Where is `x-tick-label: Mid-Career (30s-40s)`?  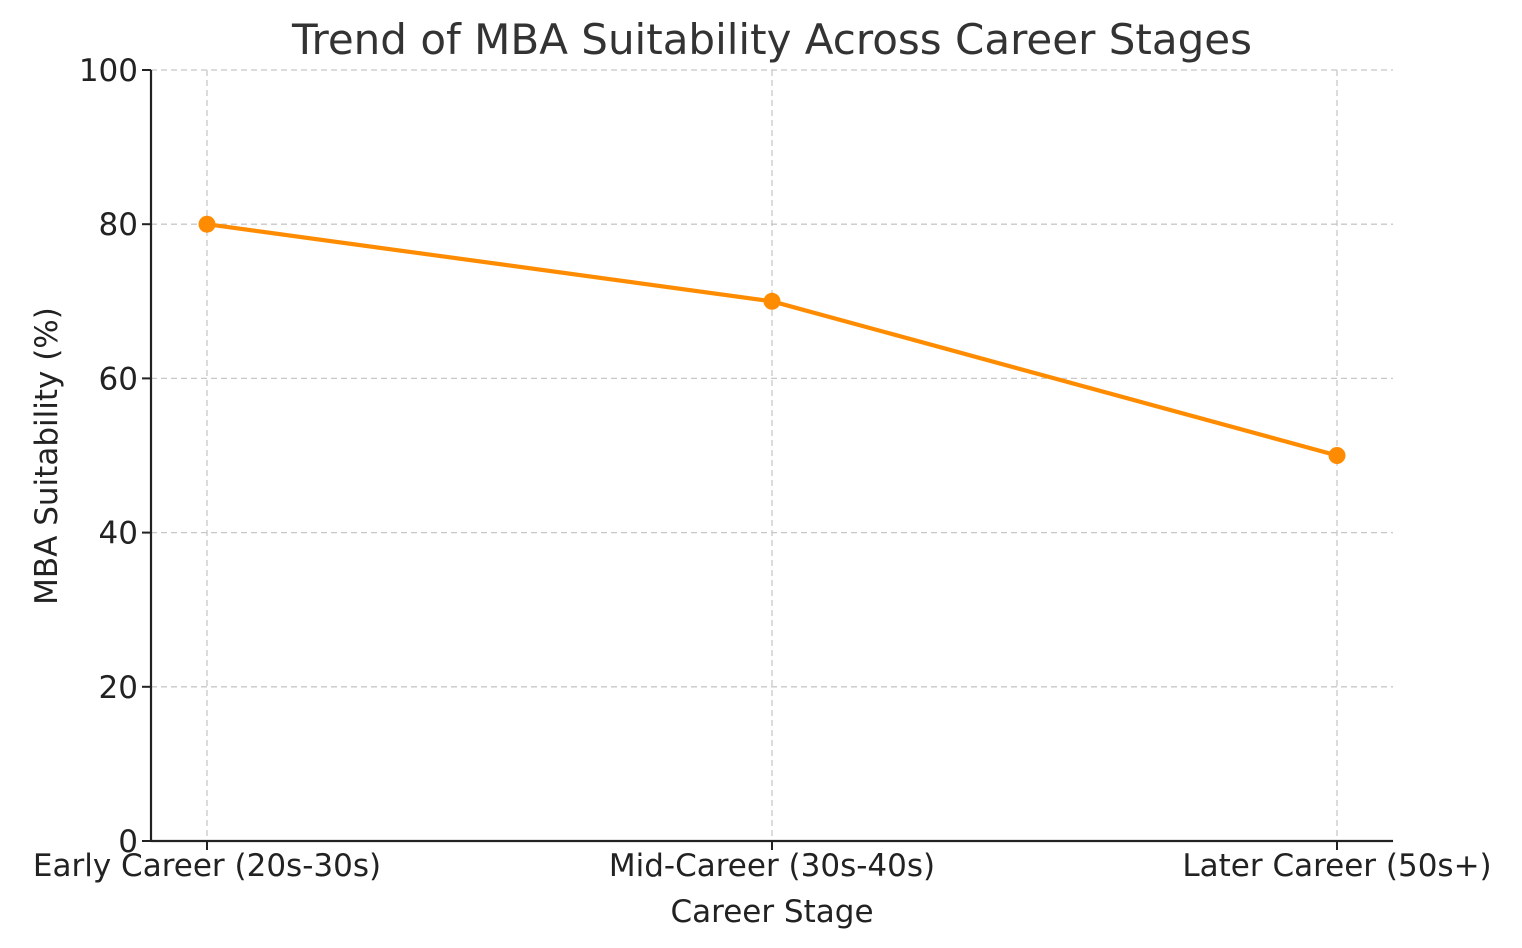
x-tick-label: Mid-Career (30s-40s) is located at coordinates (772, 866).